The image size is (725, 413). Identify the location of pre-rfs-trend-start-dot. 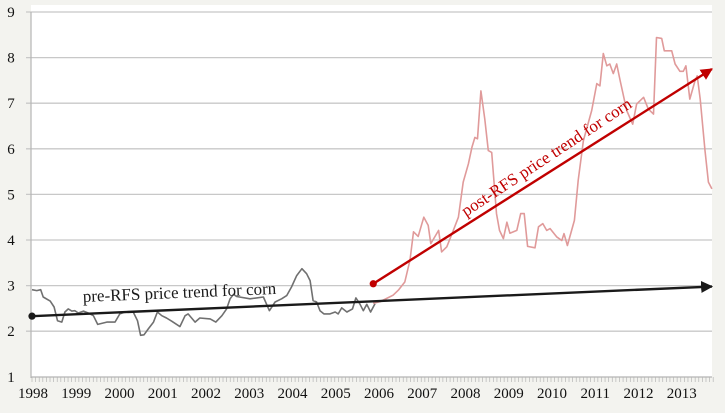
(32, 316).